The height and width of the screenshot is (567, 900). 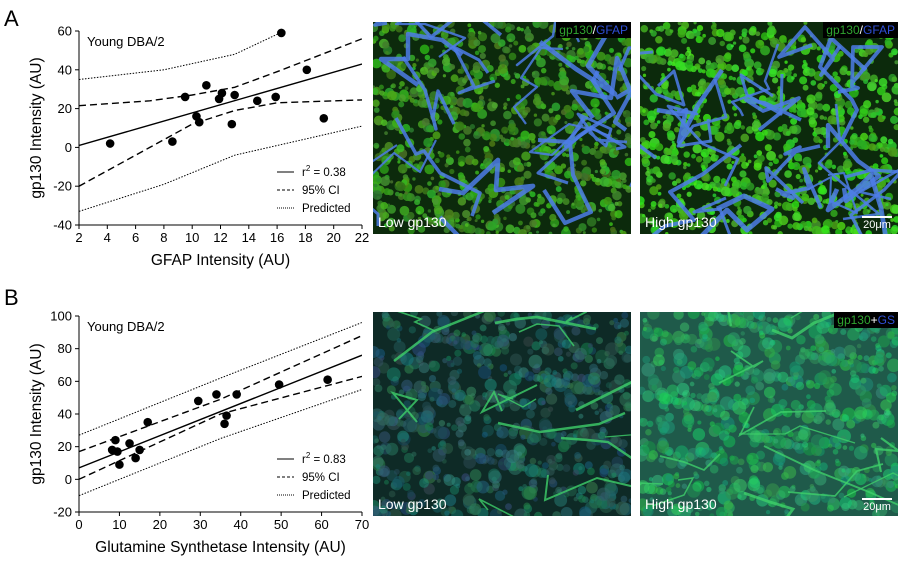 What do you see at coordinates (304, 173) in the screenshot?
I see `legend-r2-prefix: r` at bounding box center [304, 173].